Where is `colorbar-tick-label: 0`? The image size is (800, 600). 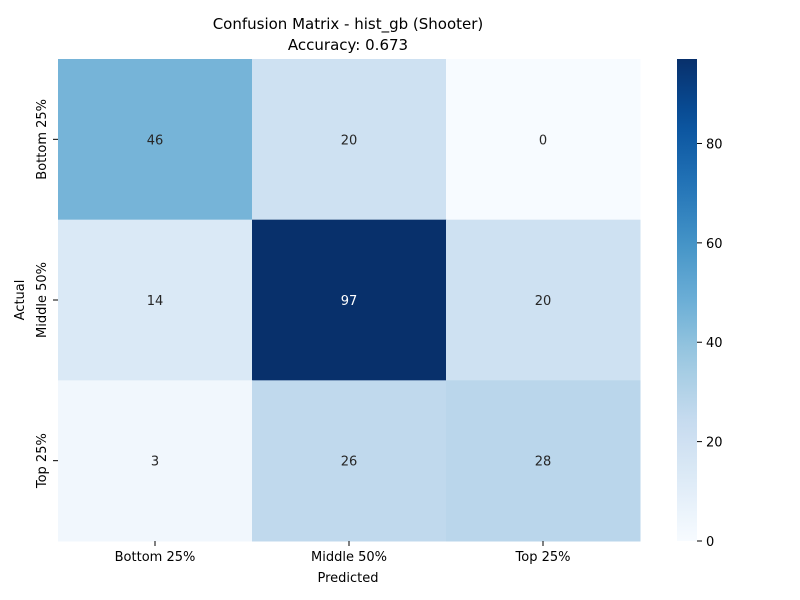
colorbar-tick-label: 0 is located at coordinates (710, 542).